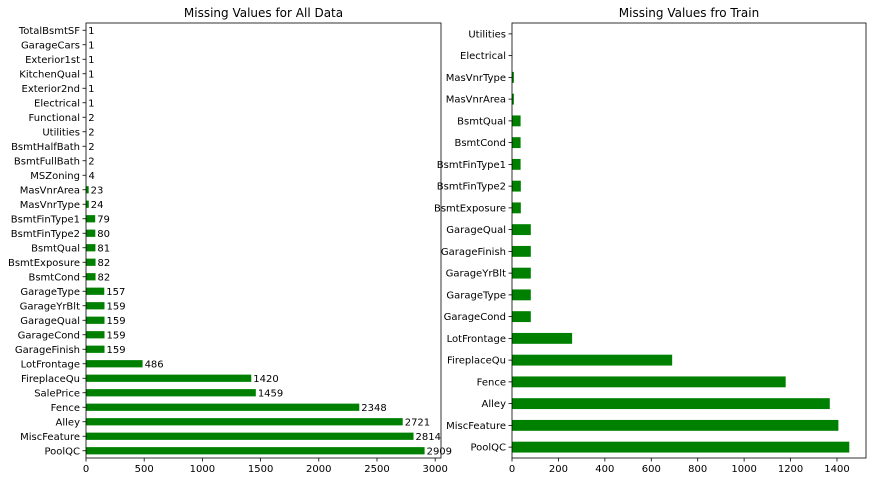  What do you see at coordinates (260, 469) in the screenshot?
I see `x-tick-label: 1500` at bounding box center [260, 469].